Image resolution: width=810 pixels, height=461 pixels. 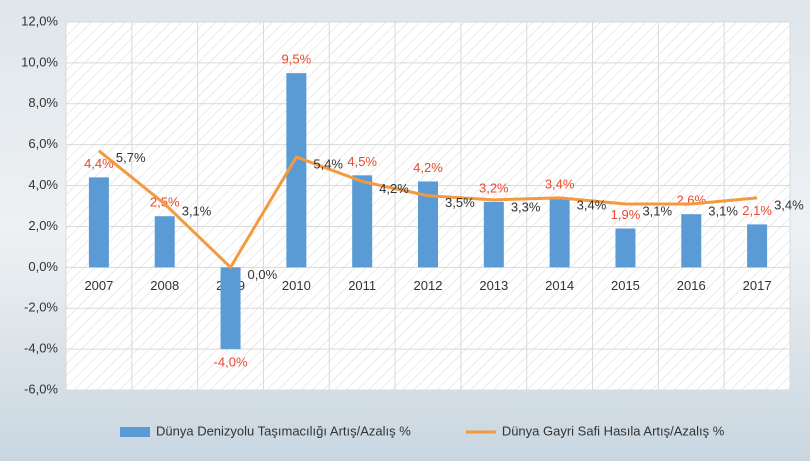 What do you see at coordinates (362, 285) in the screenshot?
I see `x-tick-label: 2011` at bounding box center [362, 285].